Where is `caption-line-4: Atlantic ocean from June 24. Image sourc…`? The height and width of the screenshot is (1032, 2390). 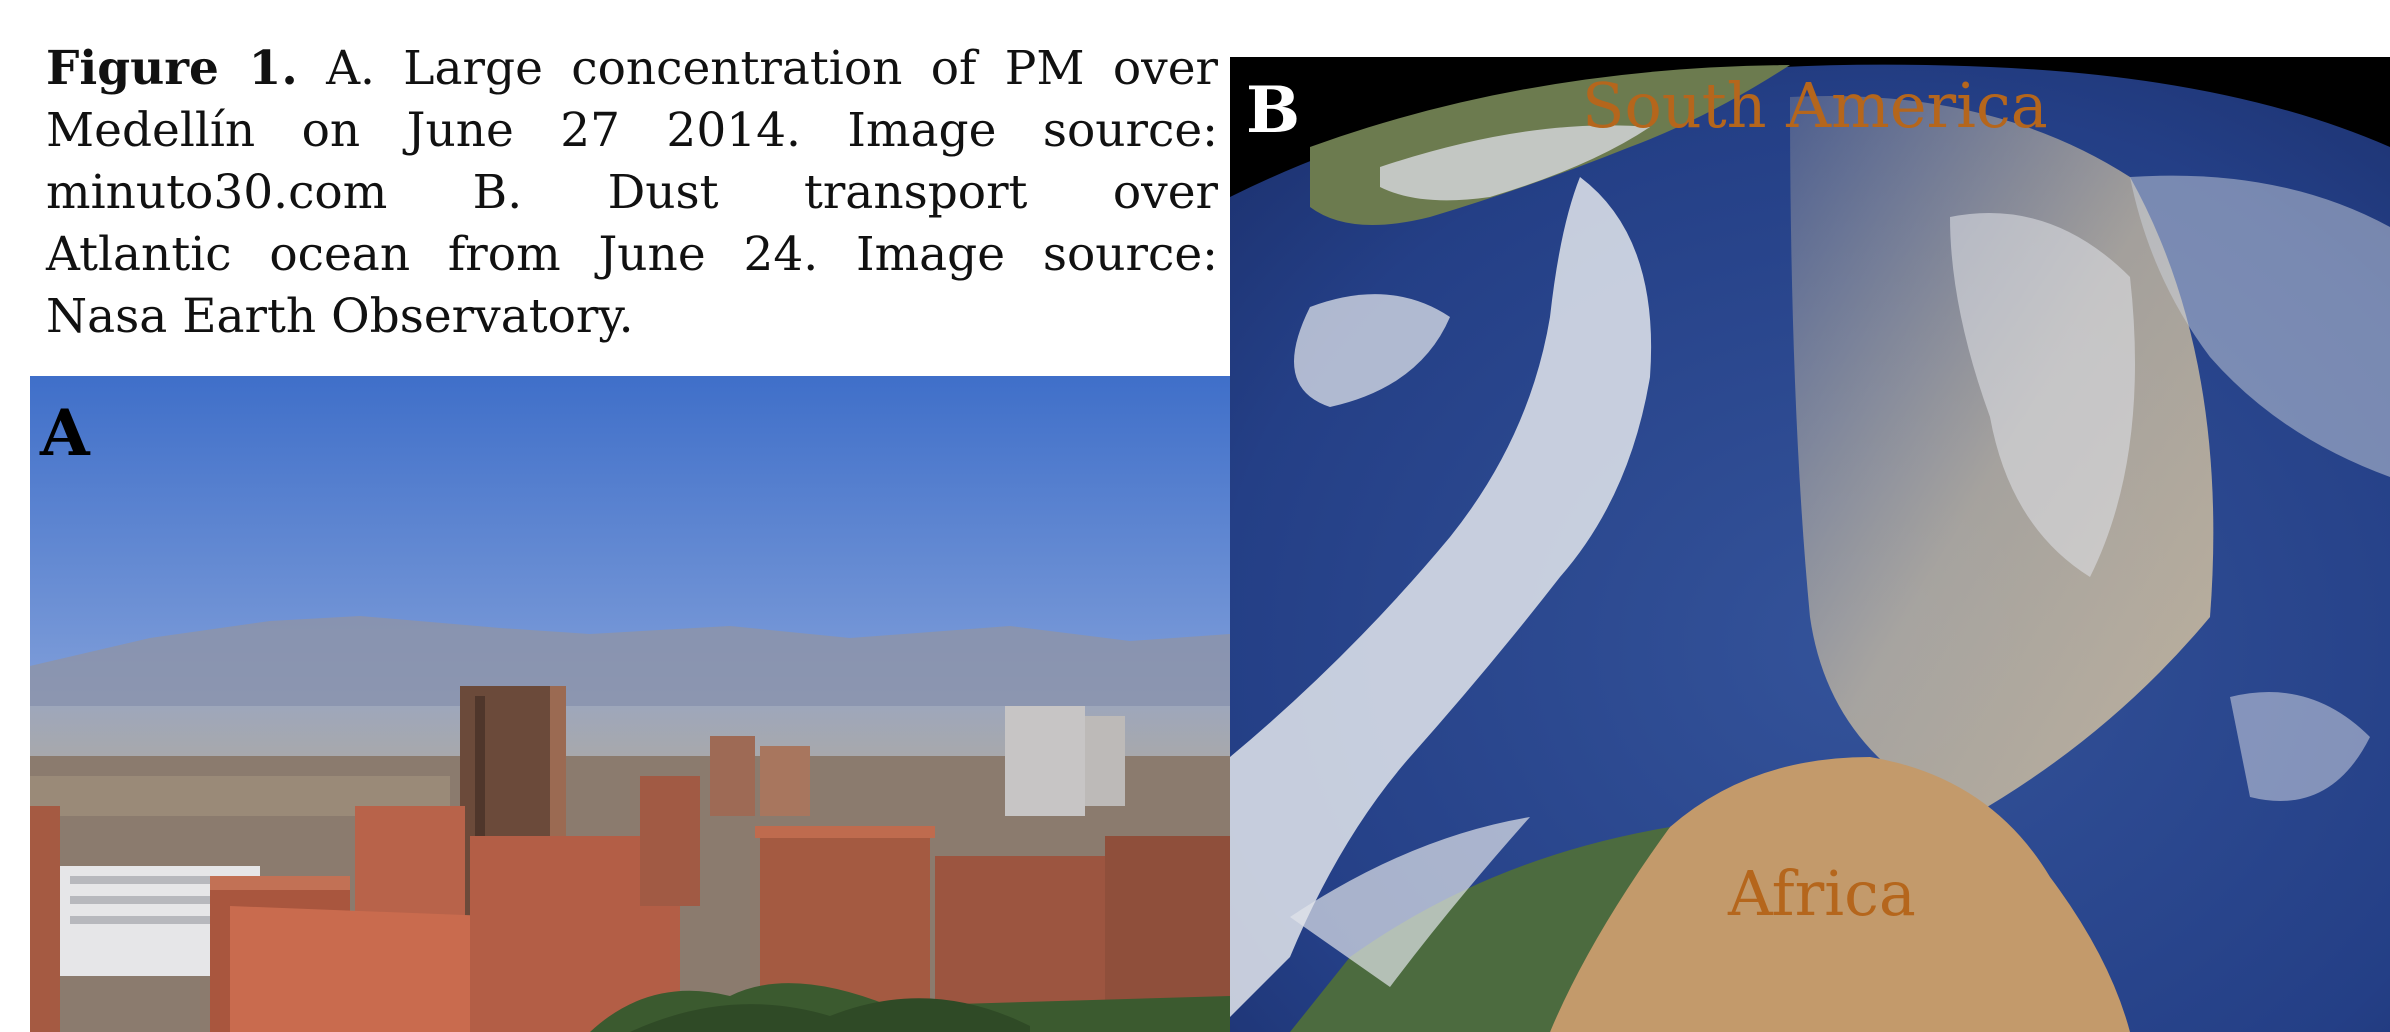 caption-line-4: Atlantic ocean from June 24. Image sourc… is located at coordinates (632, 254).